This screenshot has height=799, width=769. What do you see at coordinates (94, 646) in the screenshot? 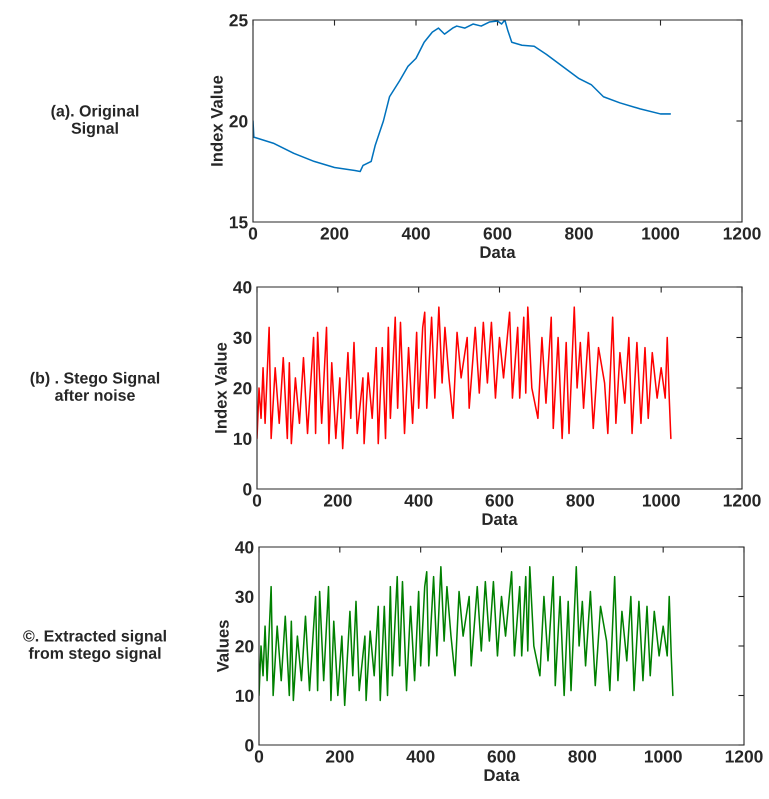
I see `text: ©. Extracted signal from stego signal` at bounding box center [94, 646].